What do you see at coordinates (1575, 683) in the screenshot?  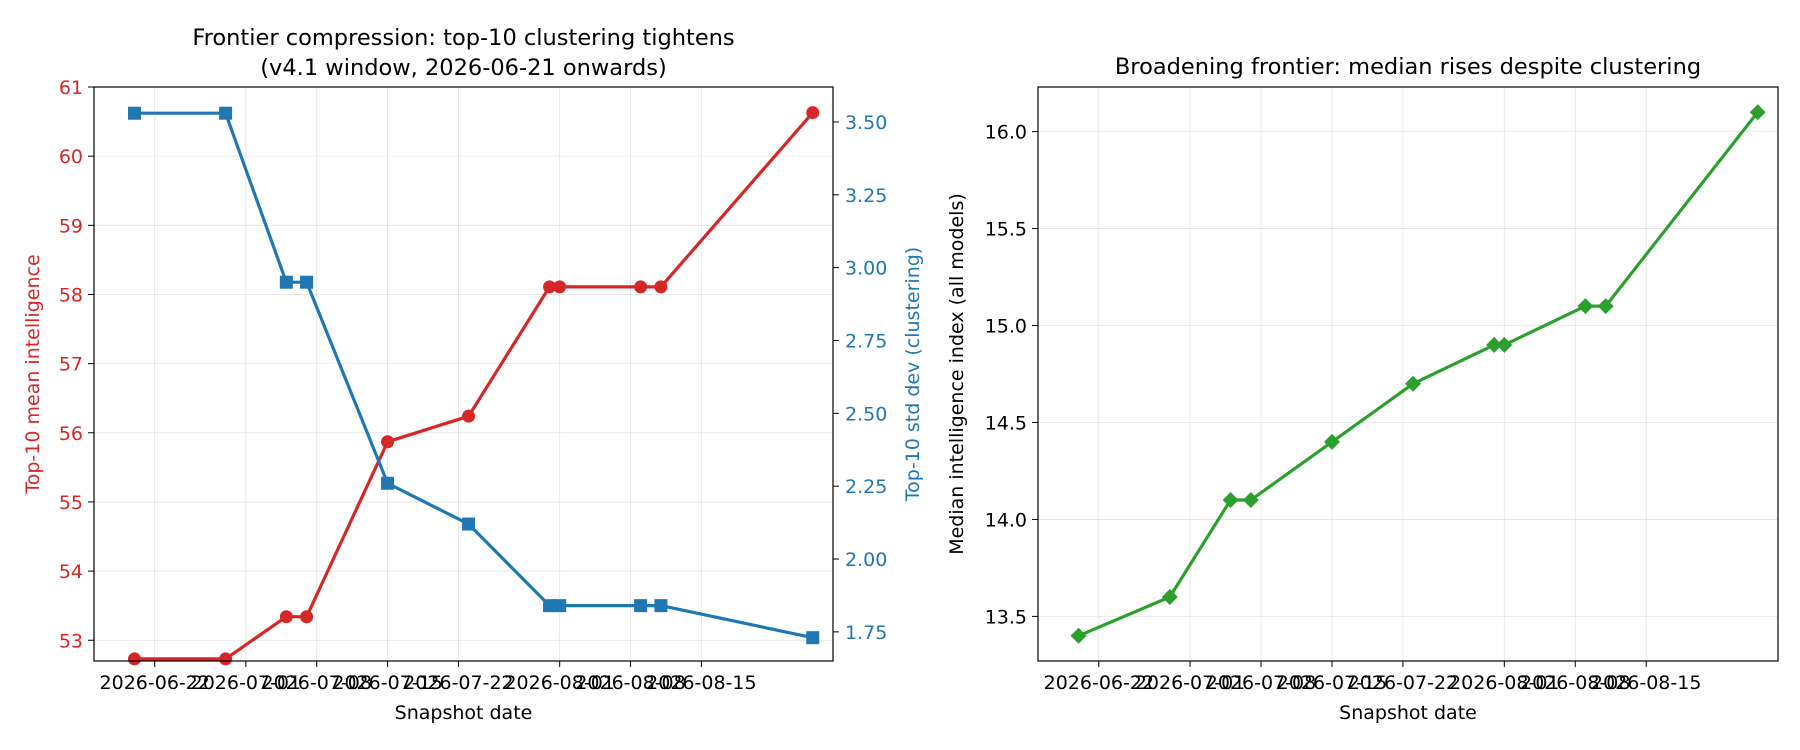 I see `chart2-xtick-label: 2026-08-08` at bounding box center [1575, 683].